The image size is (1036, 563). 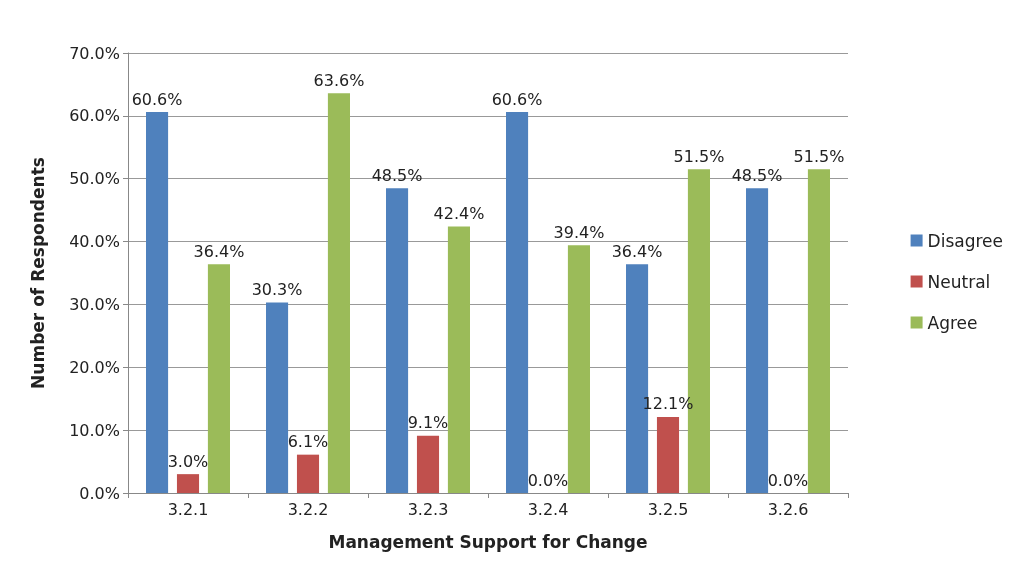 What do you see at coordinates (94, 116) in the screenshot?
I see `y-tick-label: 60.0%` at bounding box center [94, 116].